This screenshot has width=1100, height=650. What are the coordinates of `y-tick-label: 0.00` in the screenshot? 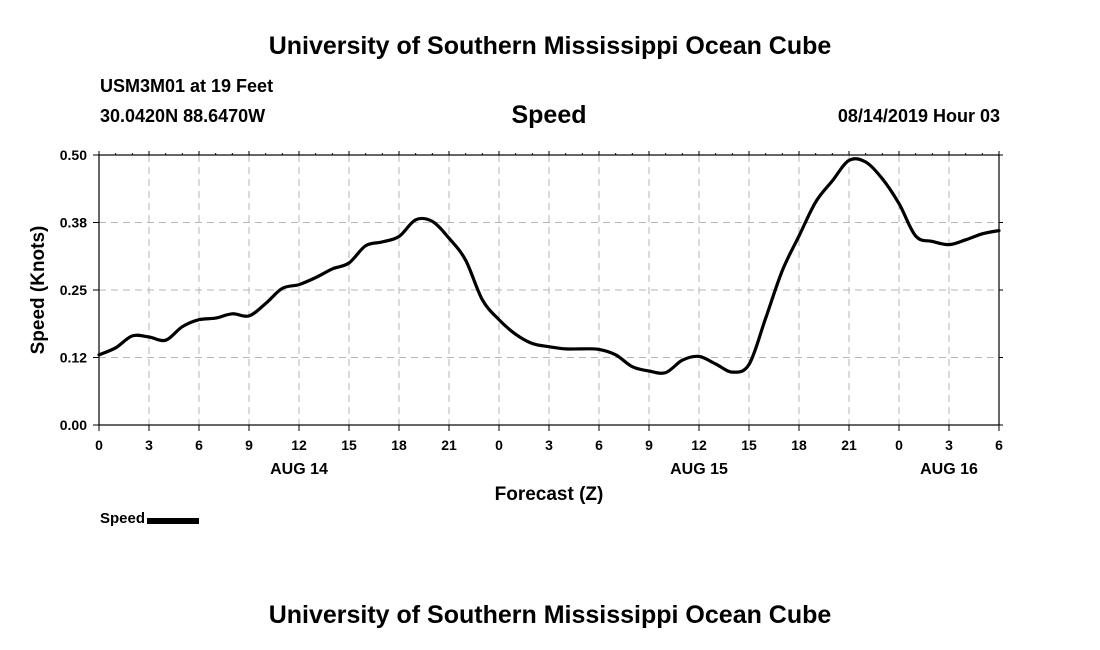 It's located at (73, 425).